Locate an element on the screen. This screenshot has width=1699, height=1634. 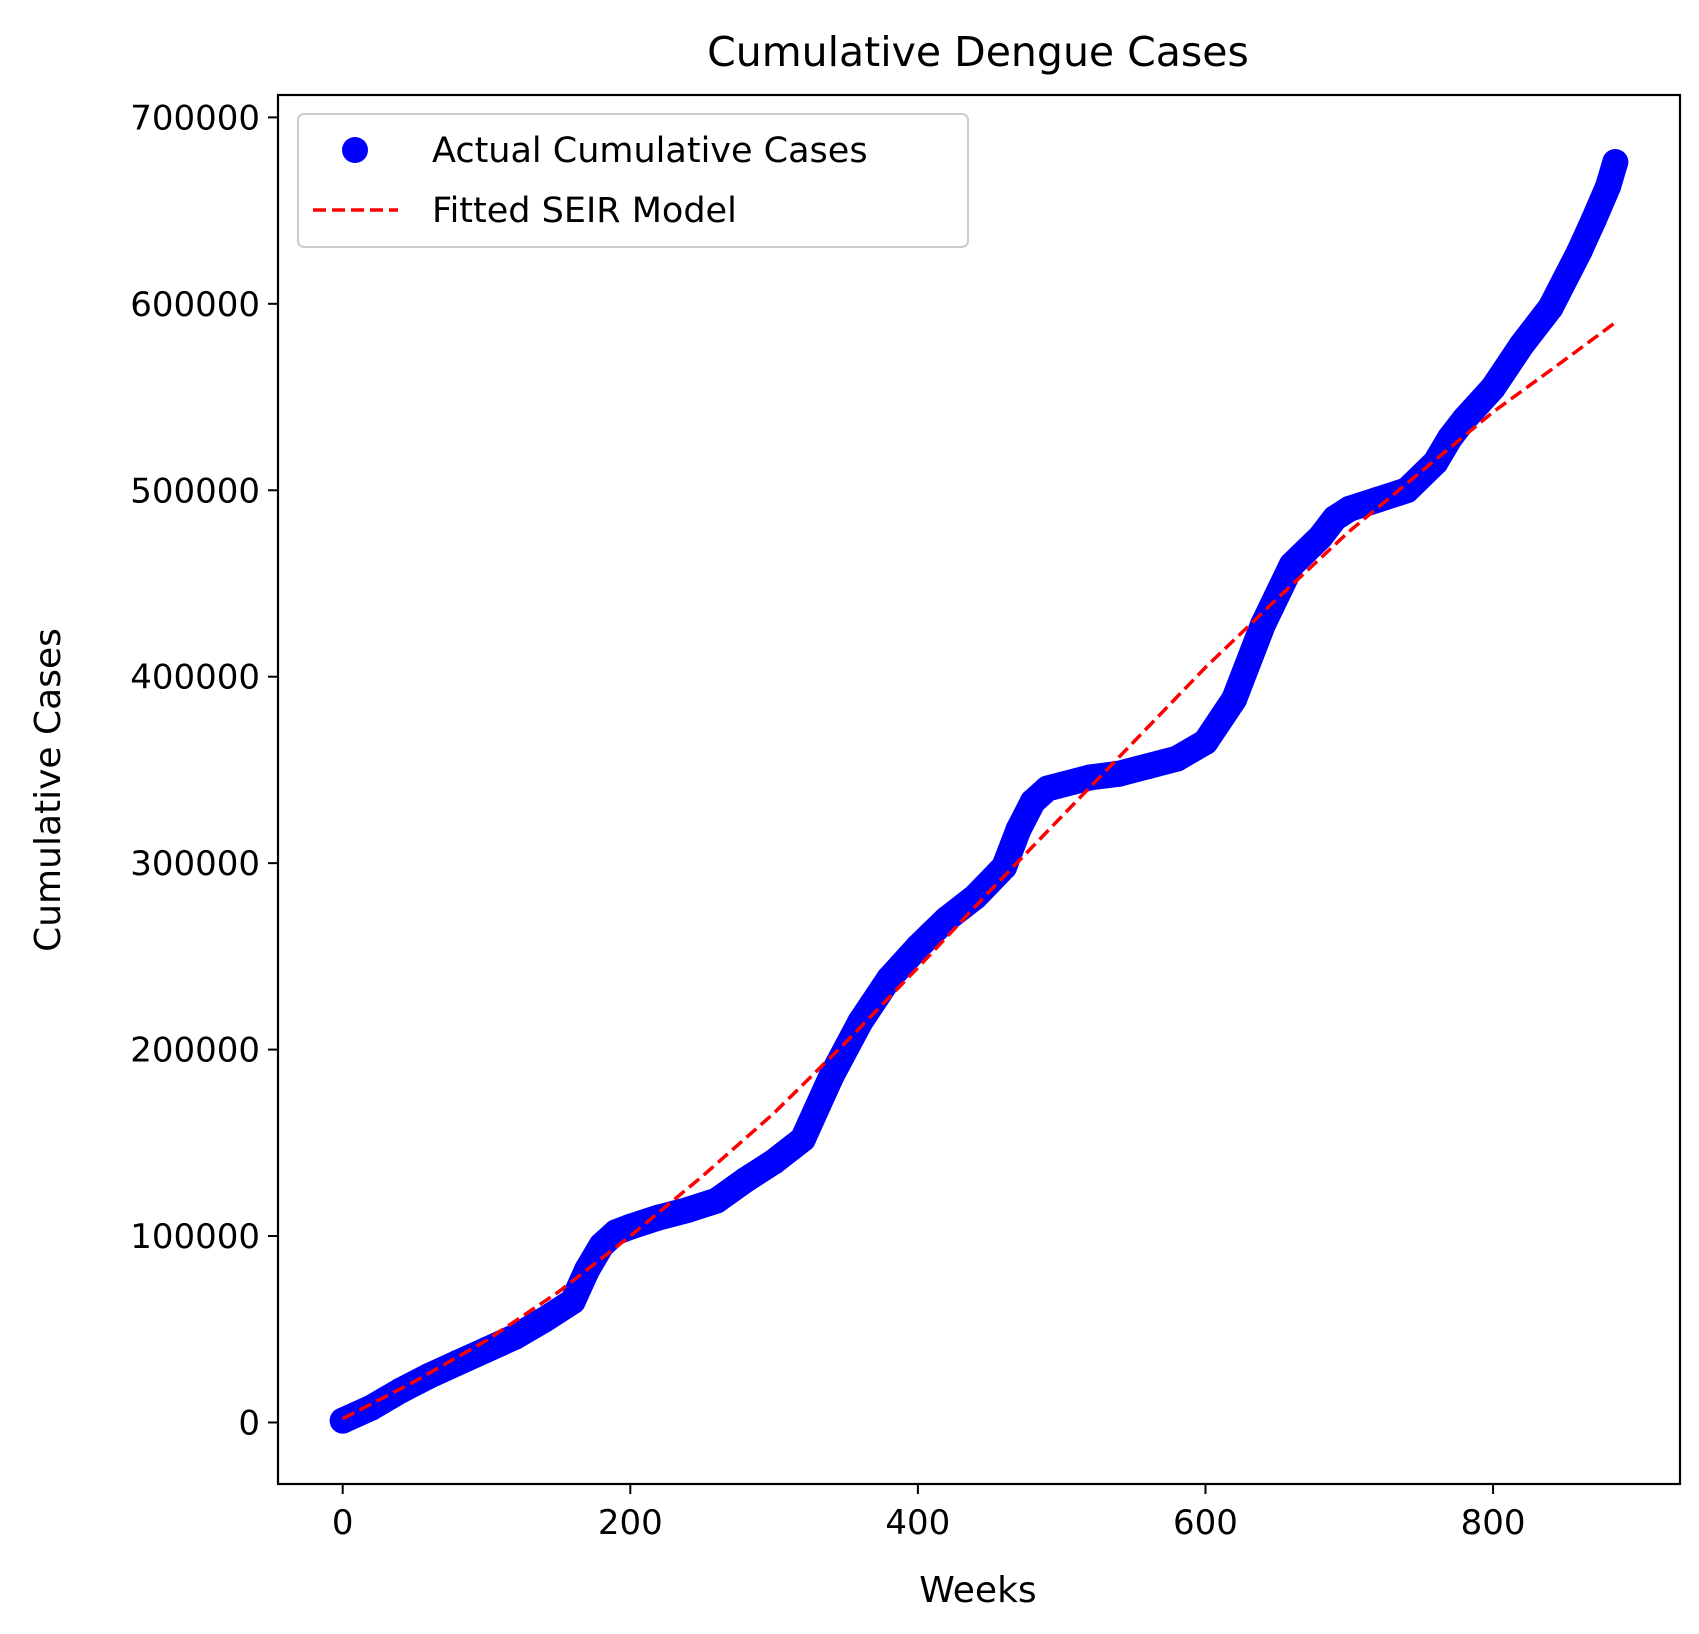
x-axis-label: Weeks is located at coordinates (977, 1590).